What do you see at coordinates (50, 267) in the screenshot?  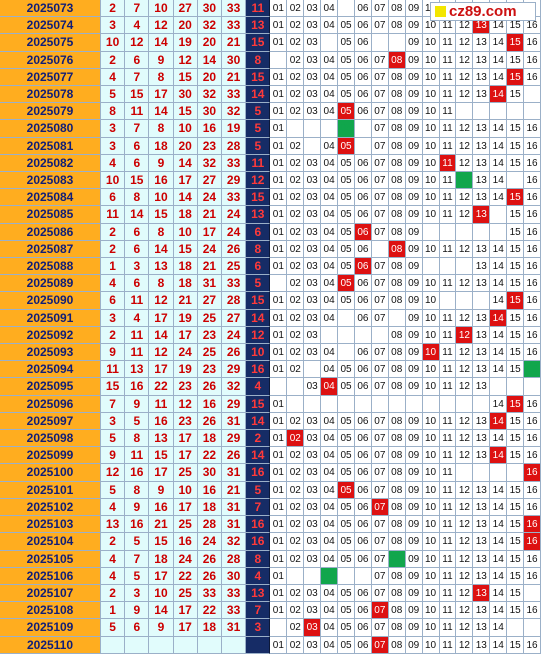 I see `issue-number: 2025088` at bounding box center [50, 267].